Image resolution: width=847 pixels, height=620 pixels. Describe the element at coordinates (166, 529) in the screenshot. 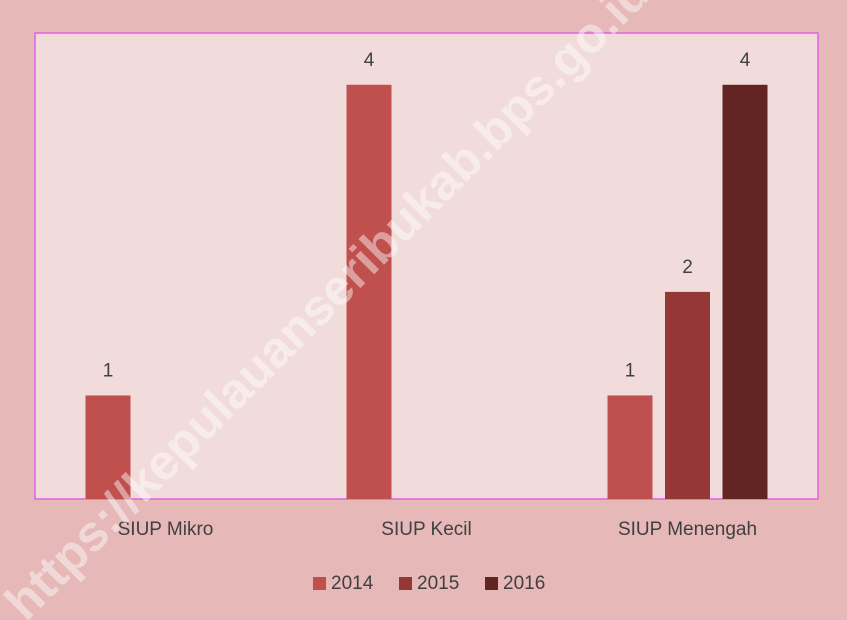

I see `x-tick-label: SIUP Mikro` at that location.